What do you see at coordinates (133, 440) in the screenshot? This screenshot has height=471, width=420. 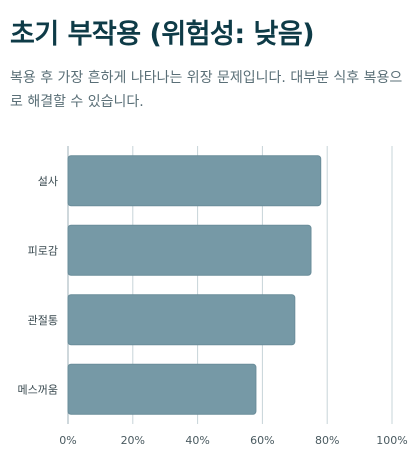 I see `x-tick-label: 20%` at bounding box center [133, 440].